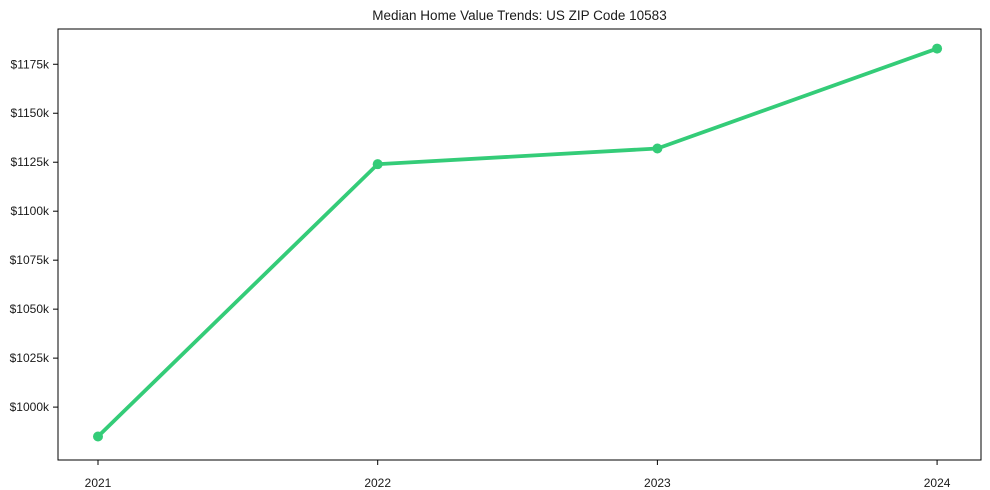  Describe the element at coordinates (30, 113) in the screenshot. I see `y-tick-label: $1150k` at that location.